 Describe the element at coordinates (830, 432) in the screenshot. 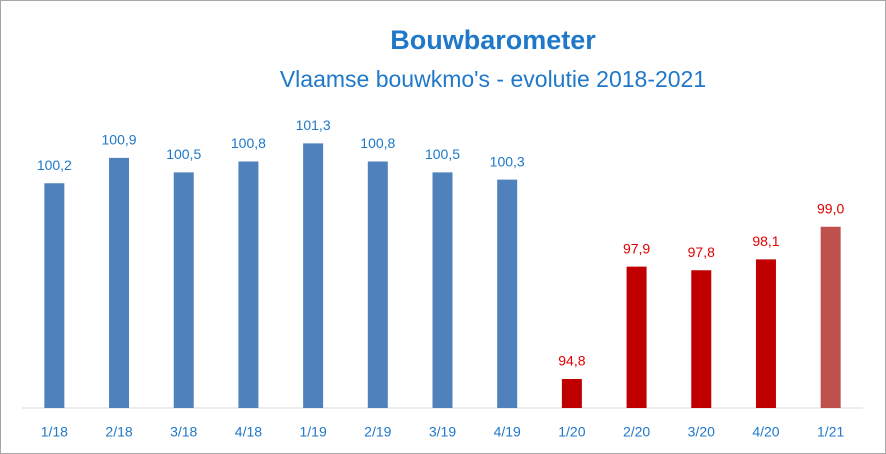

I see `x-tick-label: 1/21` at that location.